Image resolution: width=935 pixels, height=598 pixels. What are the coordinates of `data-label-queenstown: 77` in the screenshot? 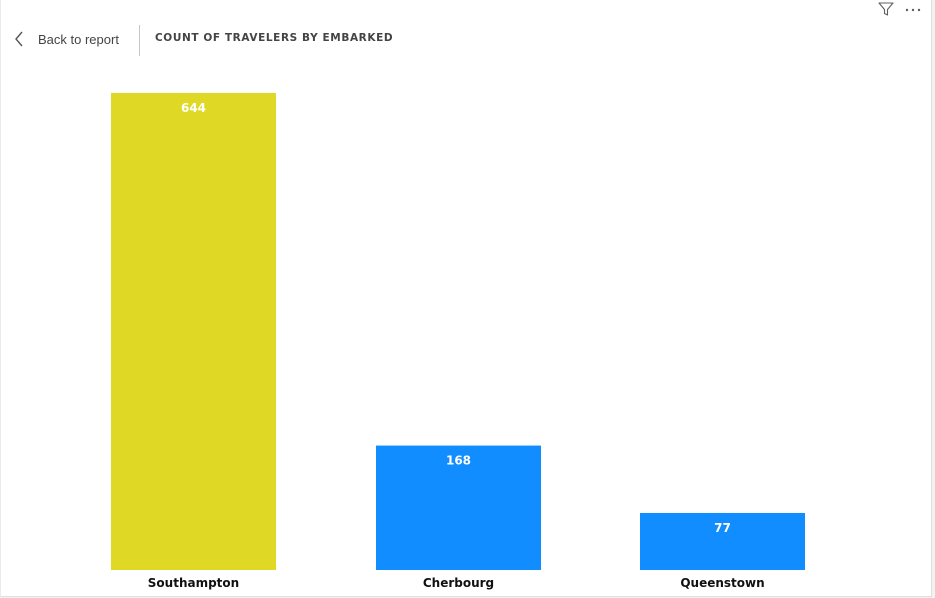 It's located at (722, 528).